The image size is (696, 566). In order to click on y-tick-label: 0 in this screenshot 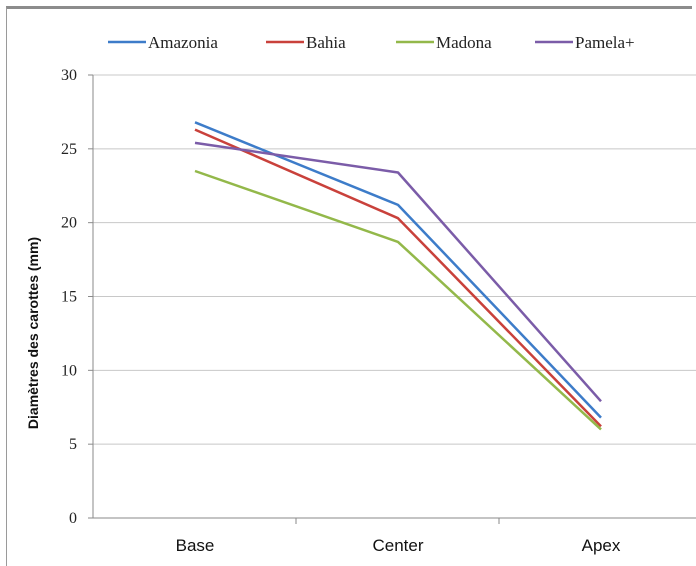, I will do `click(73, 518)`.